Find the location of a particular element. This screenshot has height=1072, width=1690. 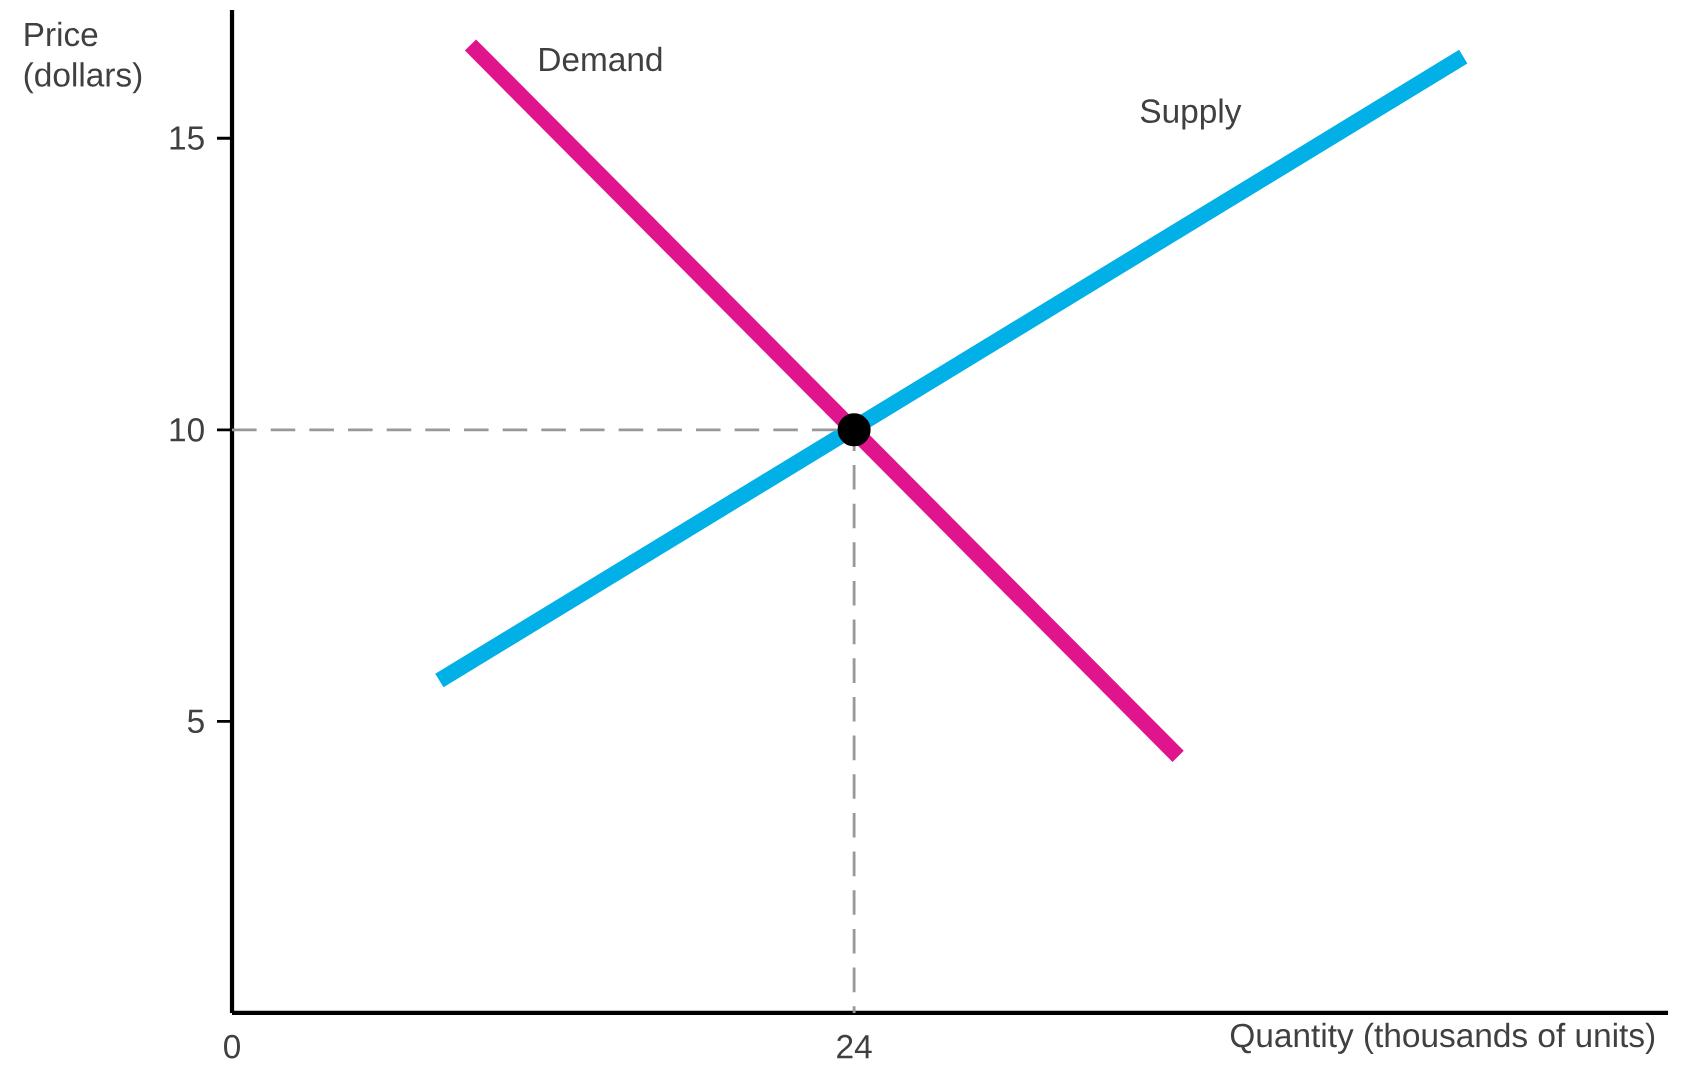

x-tick-label: 24 is located at coordinates (854, 1046).